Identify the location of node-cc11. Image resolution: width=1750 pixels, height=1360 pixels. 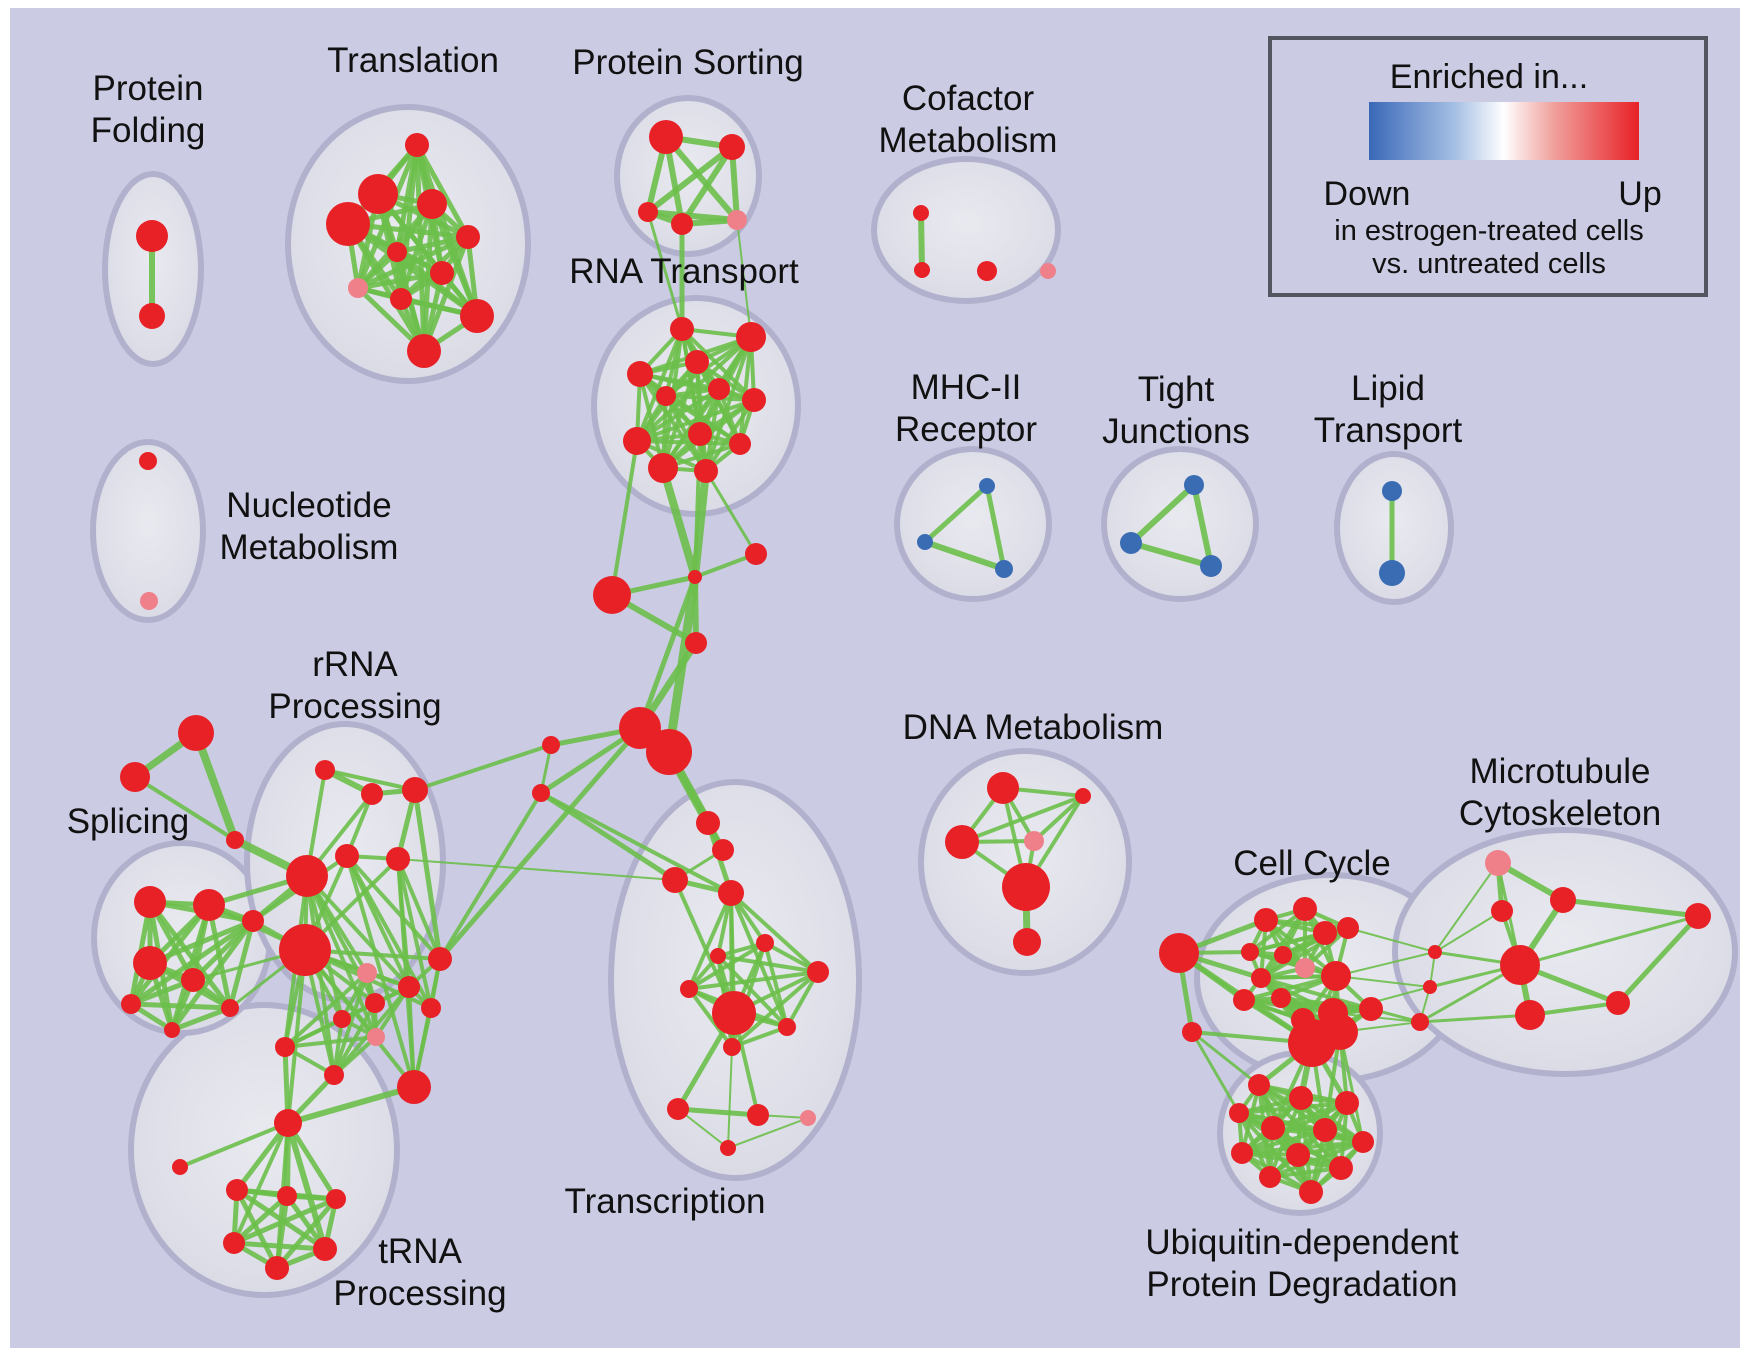
(1336, 976).